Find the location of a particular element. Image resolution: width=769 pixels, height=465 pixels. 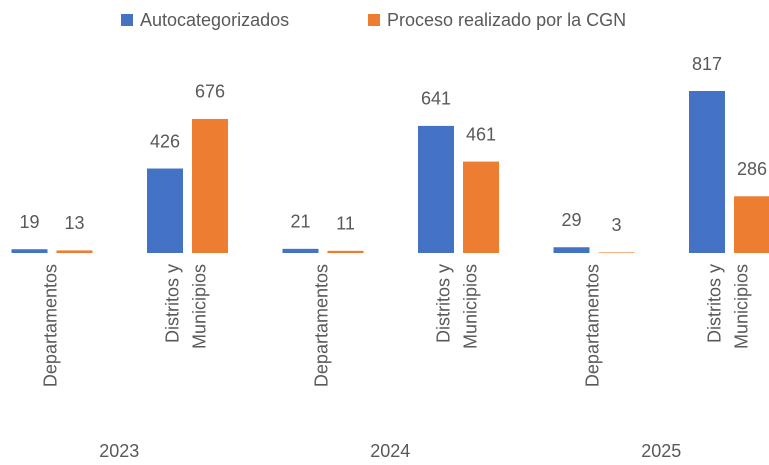

data-label: 461 is located at coordinates (481, 134).